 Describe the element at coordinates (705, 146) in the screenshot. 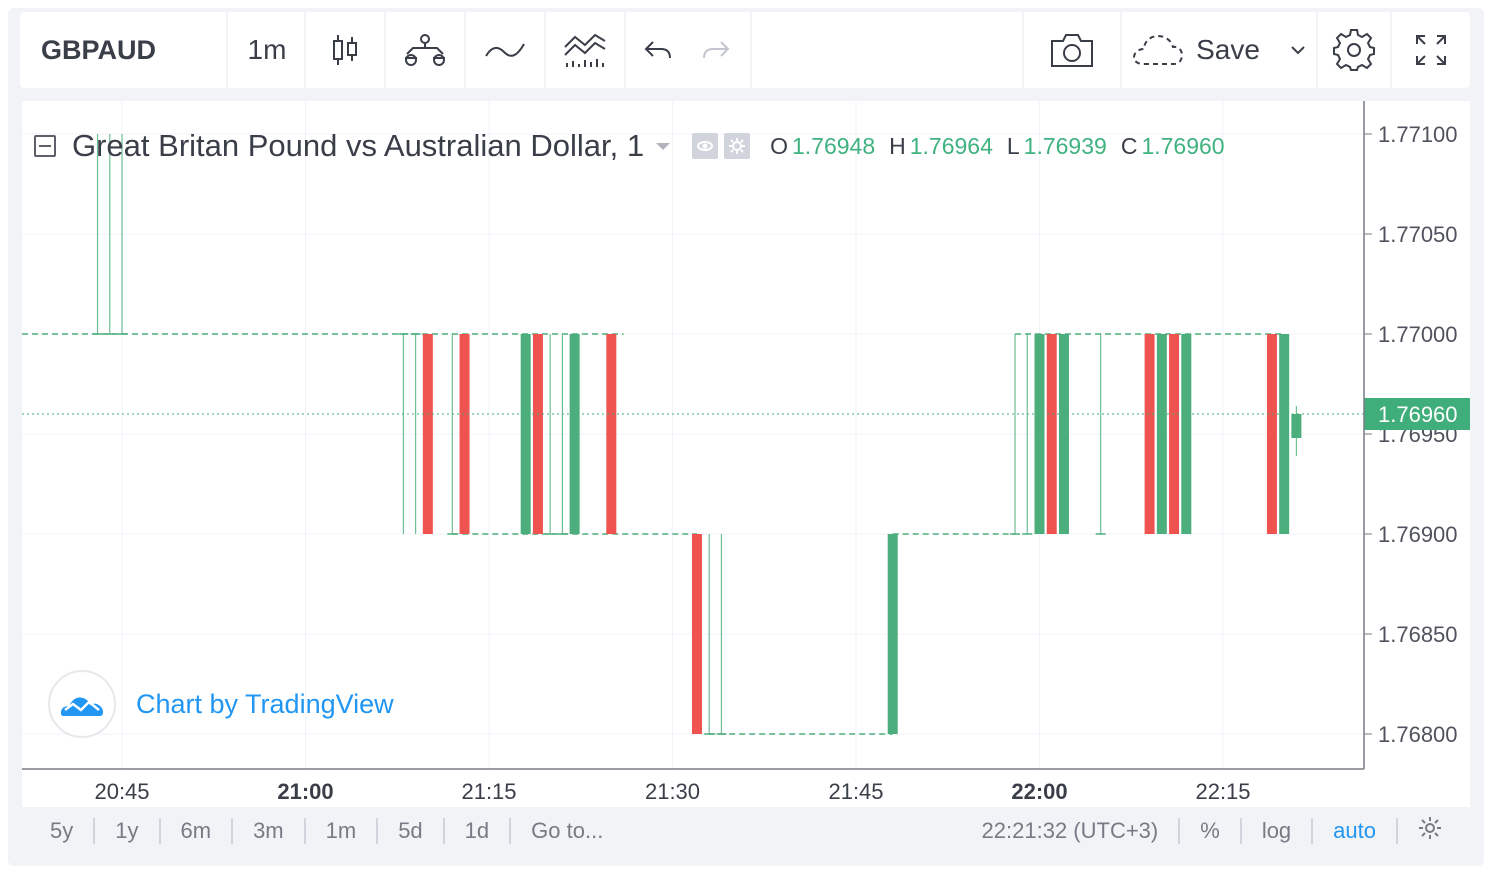

I see `visibility-toggle-icon` at that location.